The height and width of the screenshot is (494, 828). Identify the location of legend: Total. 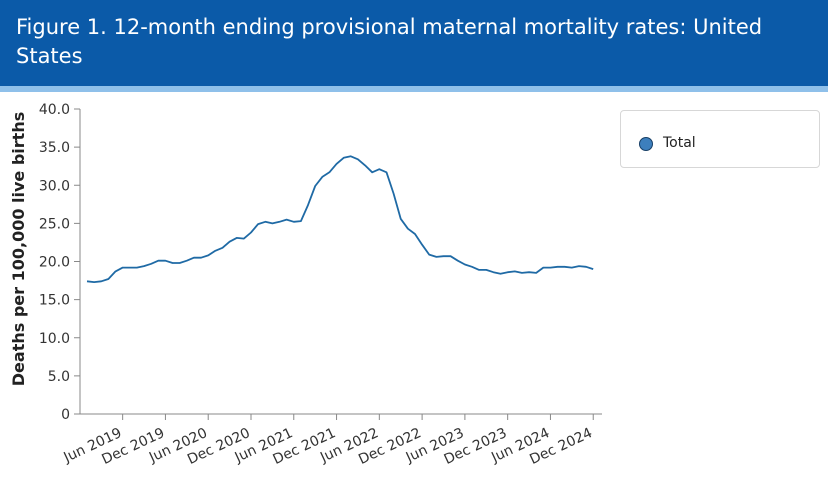
(720, 139).